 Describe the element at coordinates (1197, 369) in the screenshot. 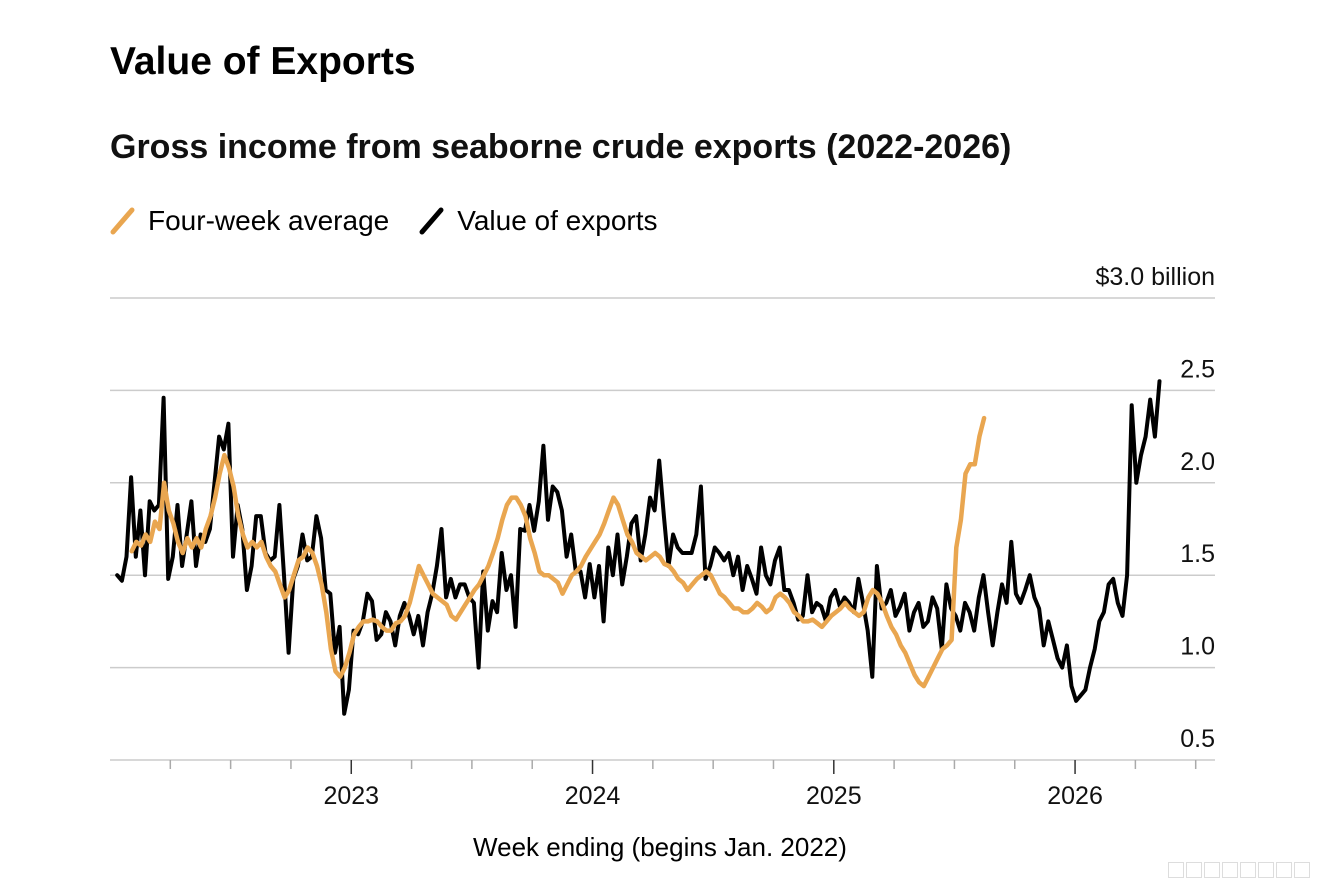

I see `y-tick-label: 2.5` at that location.